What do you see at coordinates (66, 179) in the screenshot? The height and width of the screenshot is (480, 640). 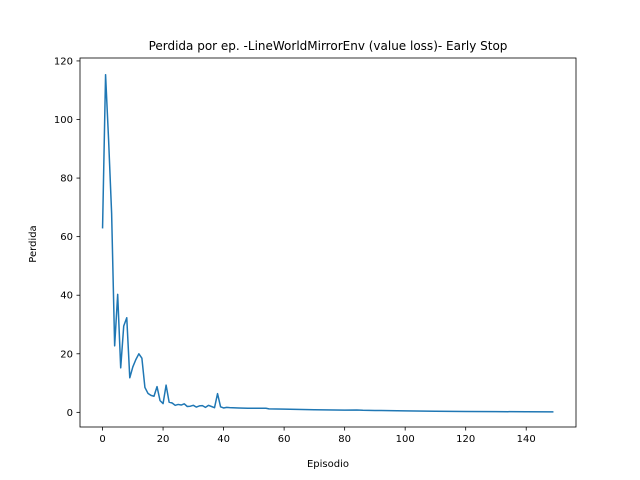 I see `y-tick-label: 80` at bounding box center [66, 179].